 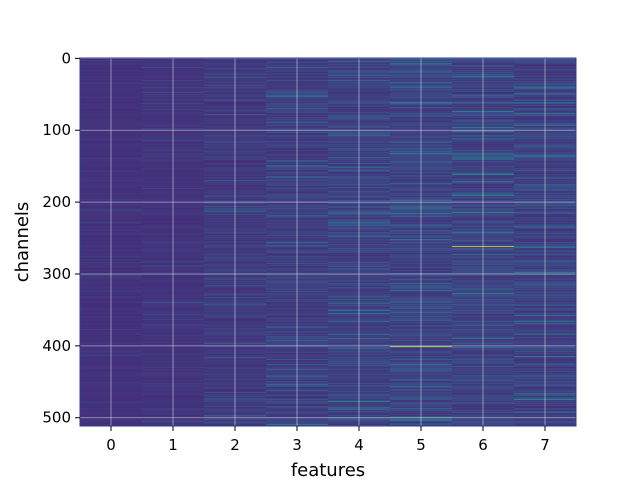 What do you see at coordinates (56, 418) in the screenshot?
I see `y-tick-label: 500` at bounding box center [56, 418].